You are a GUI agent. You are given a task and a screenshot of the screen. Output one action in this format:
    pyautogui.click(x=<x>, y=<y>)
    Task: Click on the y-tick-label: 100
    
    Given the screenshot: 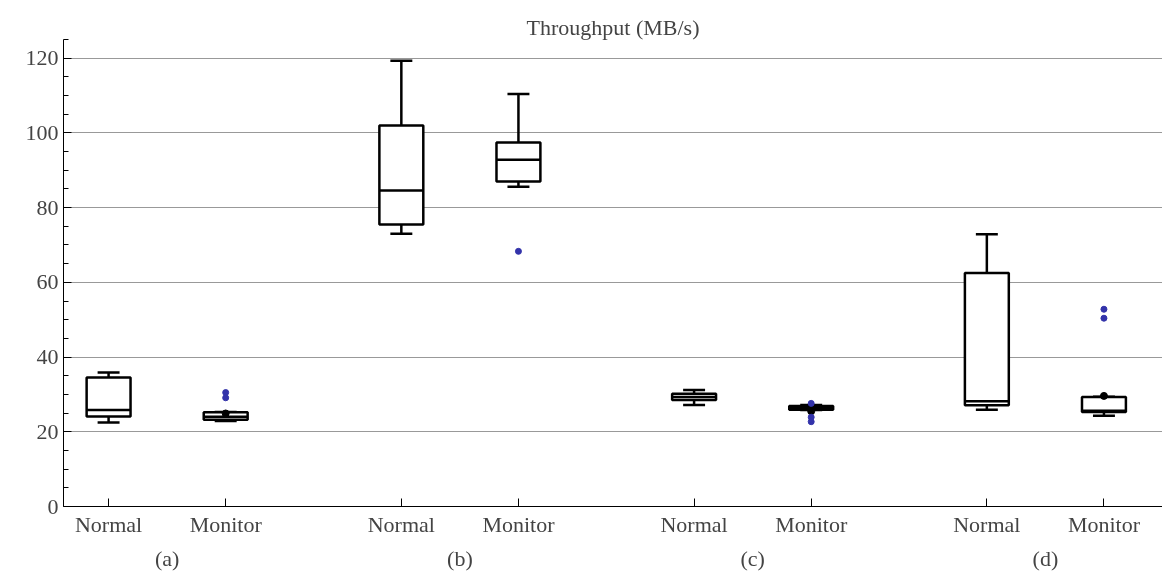 What is the action you would take?
    pyautogui.click(x=42, y=132)
    